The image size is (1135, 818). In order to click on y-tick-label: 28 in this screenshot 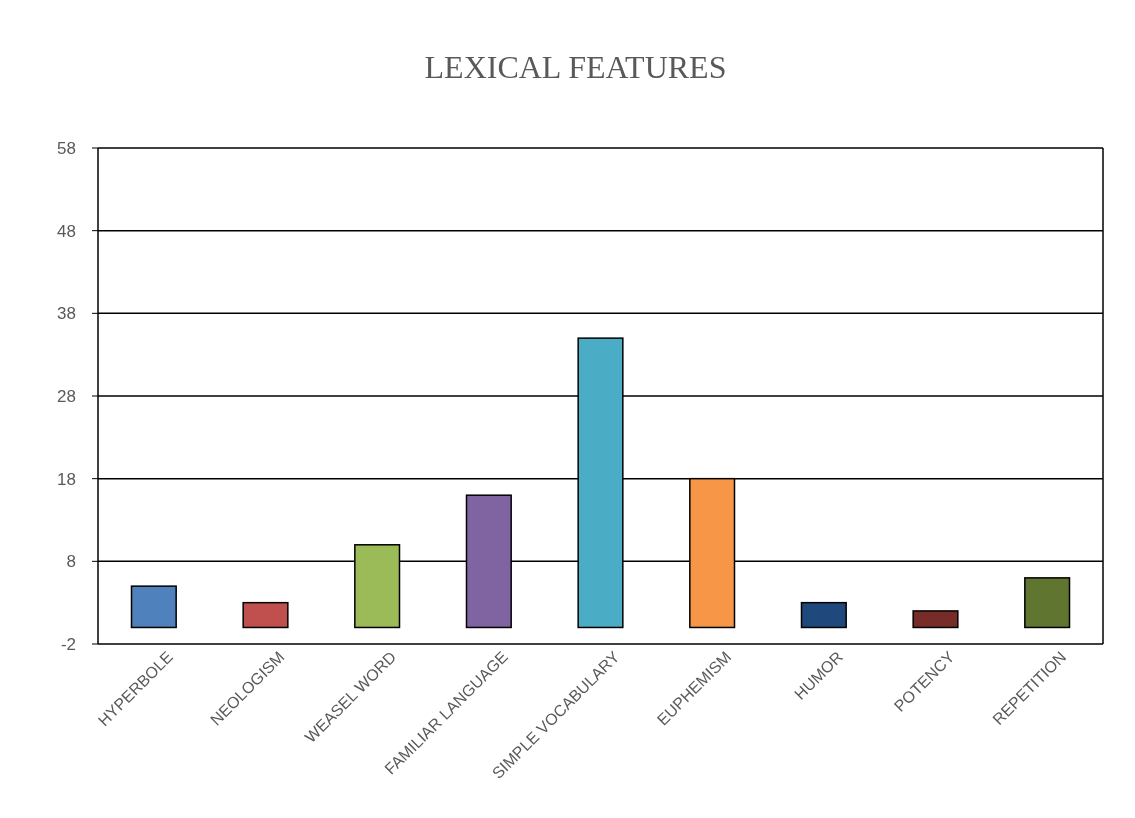, I will do `click(66, 396)`.